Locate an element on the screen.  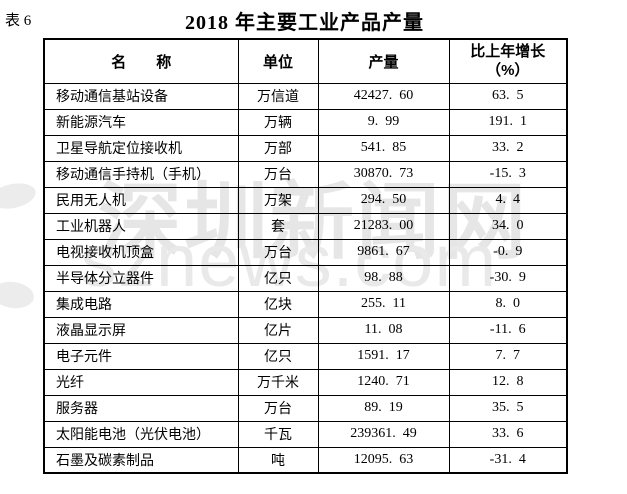
table-row: 工业机器人 套 21283. 00 34. 0 is located at coordinates (305, 226).